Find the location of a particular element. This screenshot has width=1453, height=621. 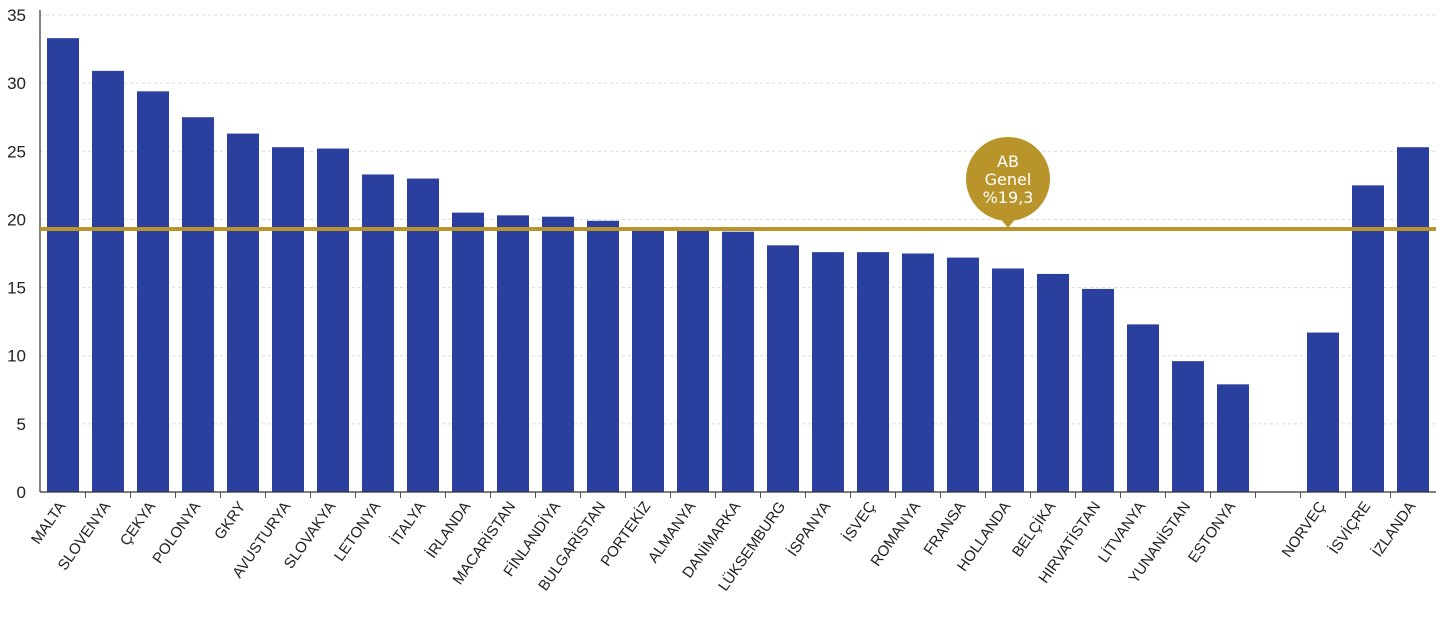

y-tick-label: 5 is located at coordinates (21, 424).